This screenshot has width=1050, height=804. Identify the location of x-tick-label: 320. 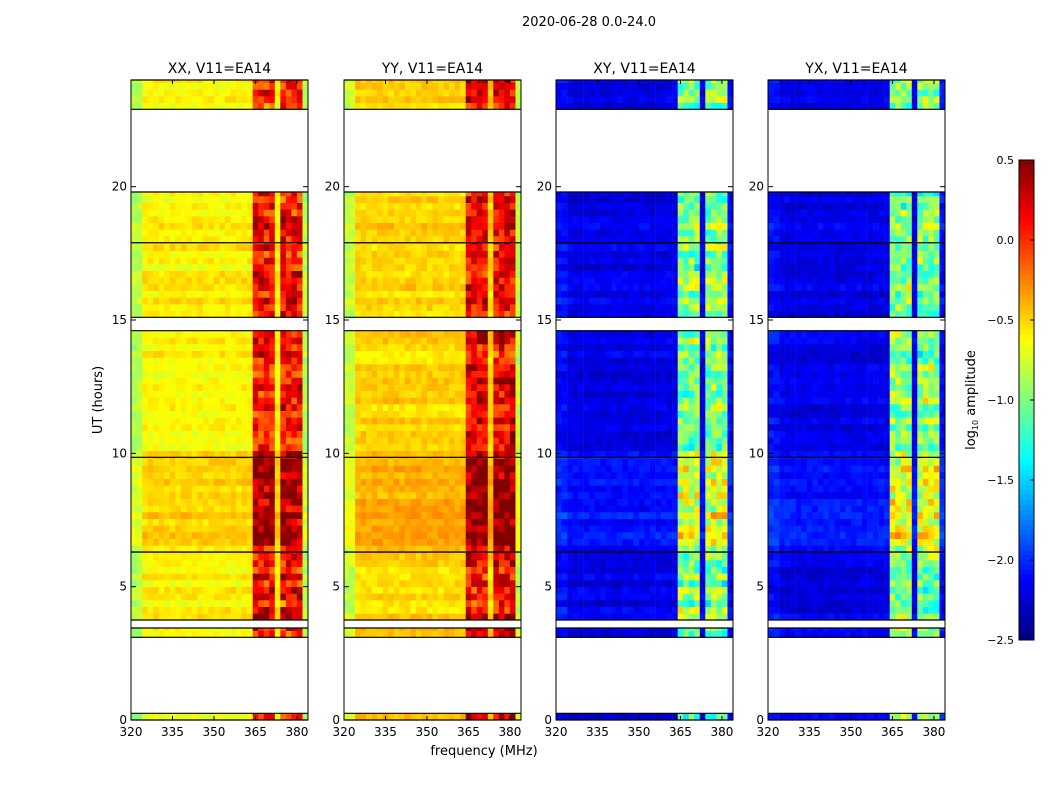
(131, 732).